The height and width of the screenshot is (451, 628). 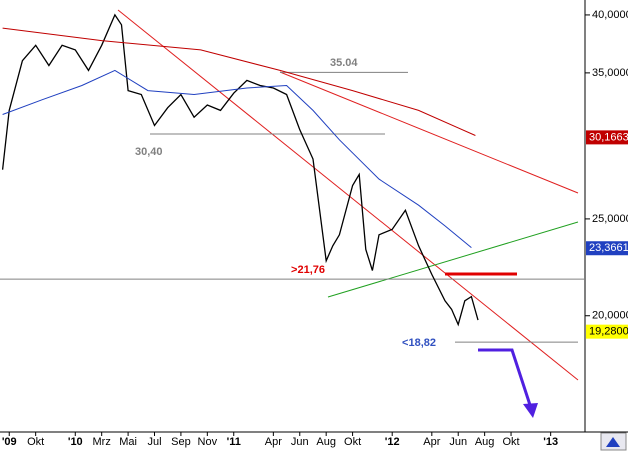 I want to click on price-label: 19,2800, so click(x=608, y=332).